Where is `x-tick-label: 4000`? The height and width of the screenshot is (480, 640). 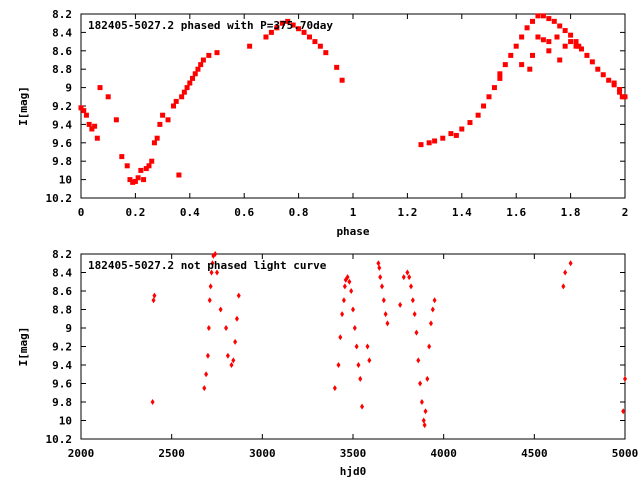
x-tick-label: 4000 is located at coordinates (443, 453).